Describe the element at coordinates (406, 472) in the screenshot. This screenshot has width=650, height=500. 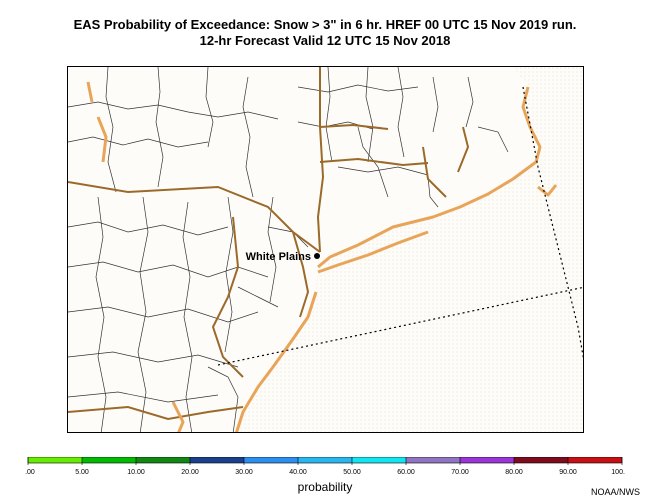
I see `colorbar-tick-label: 60.00` at that location.